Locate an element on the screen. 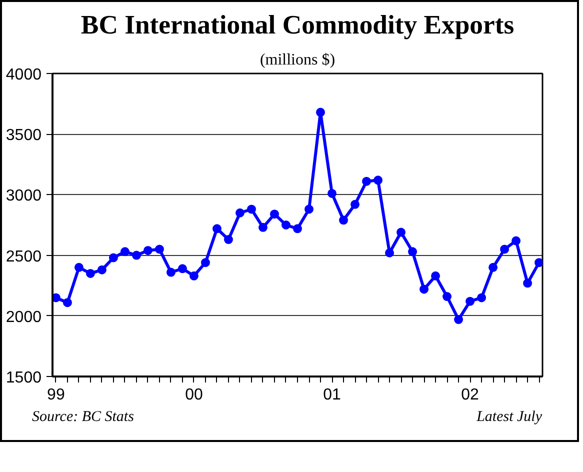  x-tick-label: 02 is located at coordinates (470, 395).